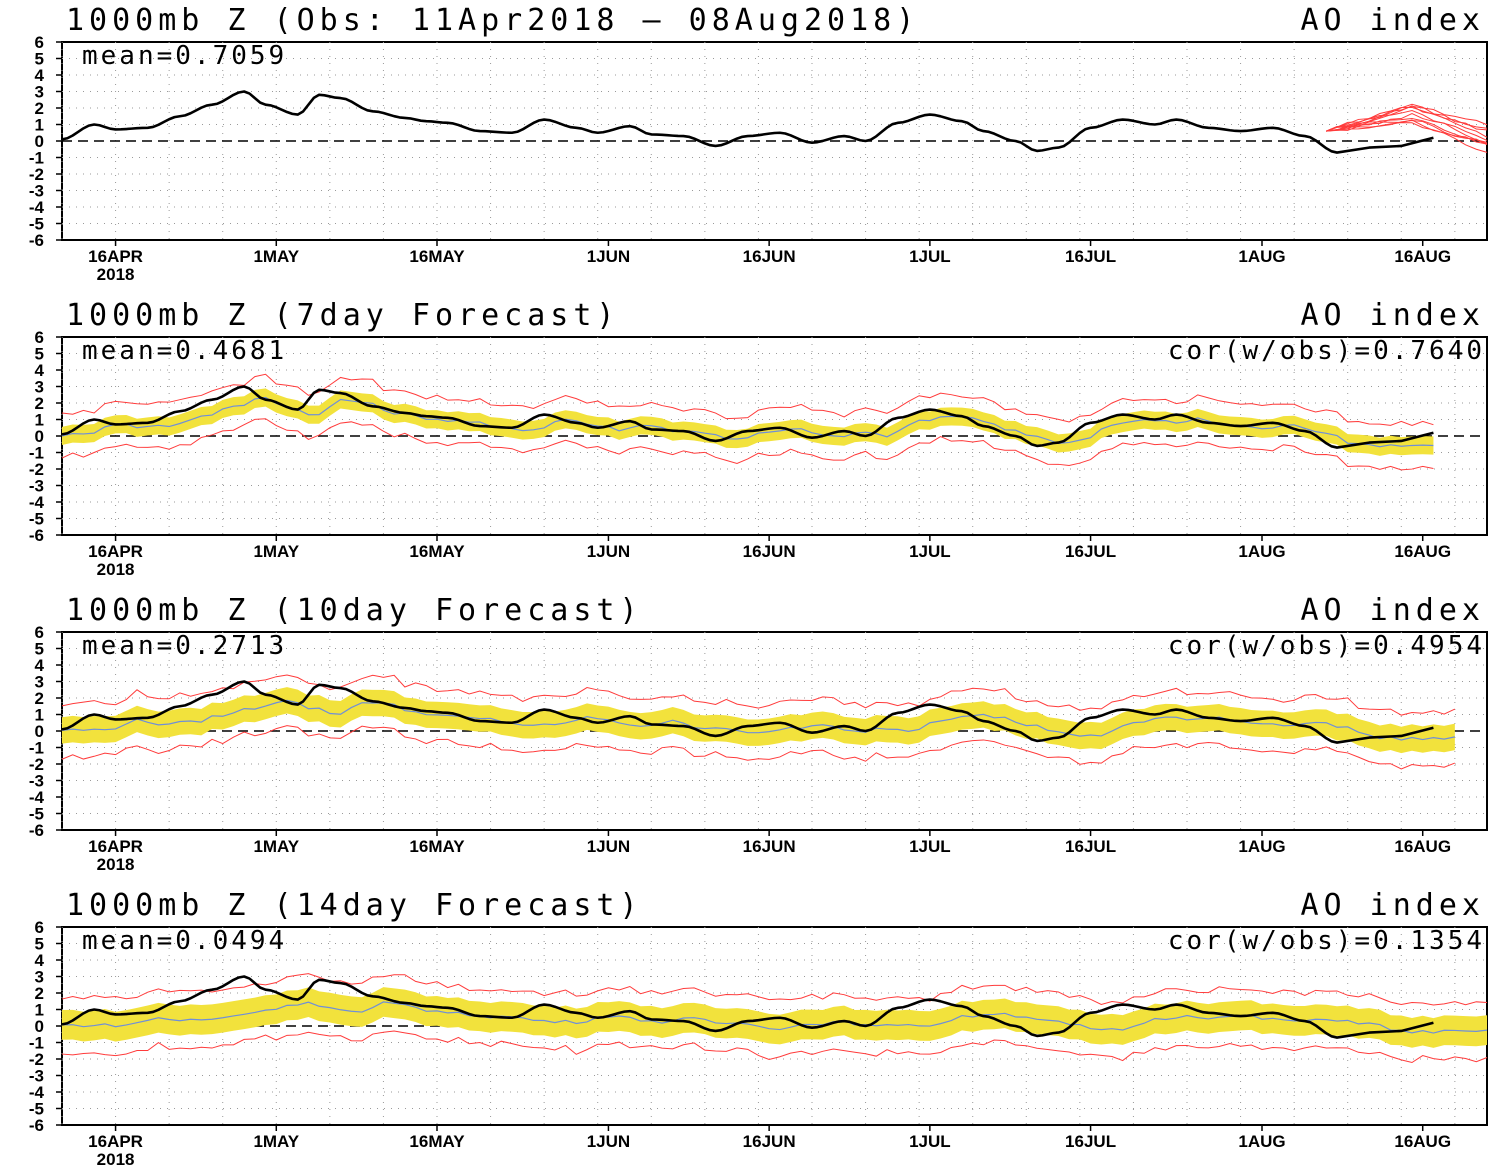 The height and width of the screenshot is (1167, 1493). What do you see at coordinates (184, 56) in the screenshot?
I see `mean-label: mean=0.7059` at bounding box center [184, 56].